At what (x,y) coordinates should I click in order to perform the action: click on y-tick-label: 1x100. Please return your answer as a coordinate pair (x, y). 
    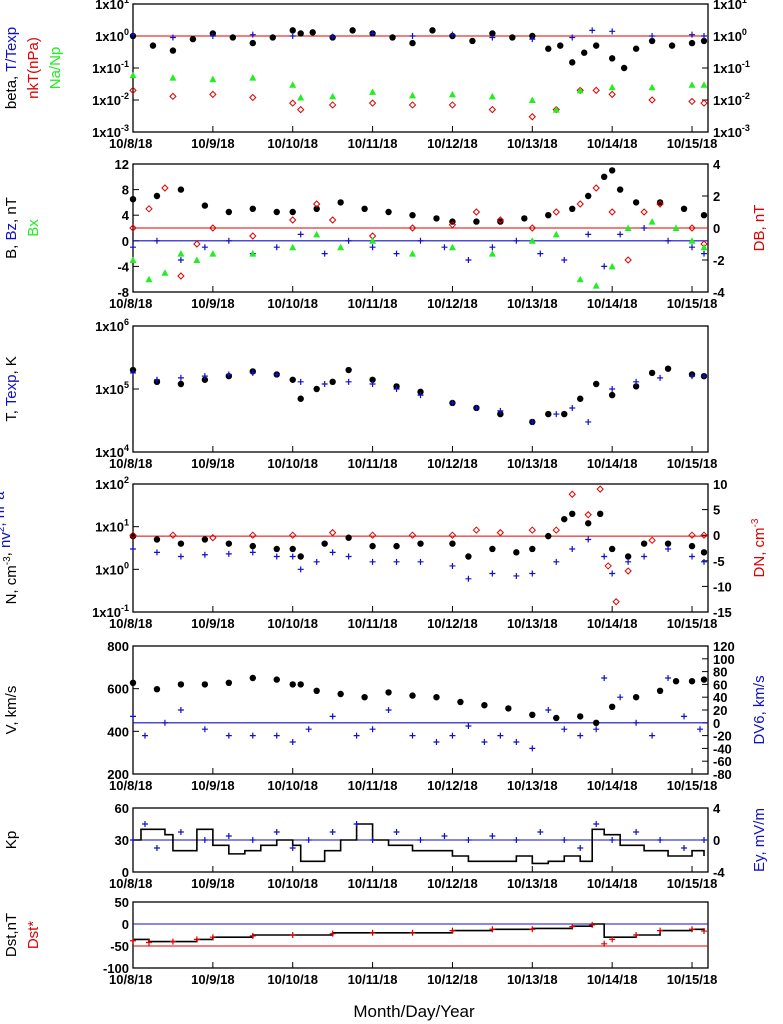
    Looking at the image, I should click on (112, 35).